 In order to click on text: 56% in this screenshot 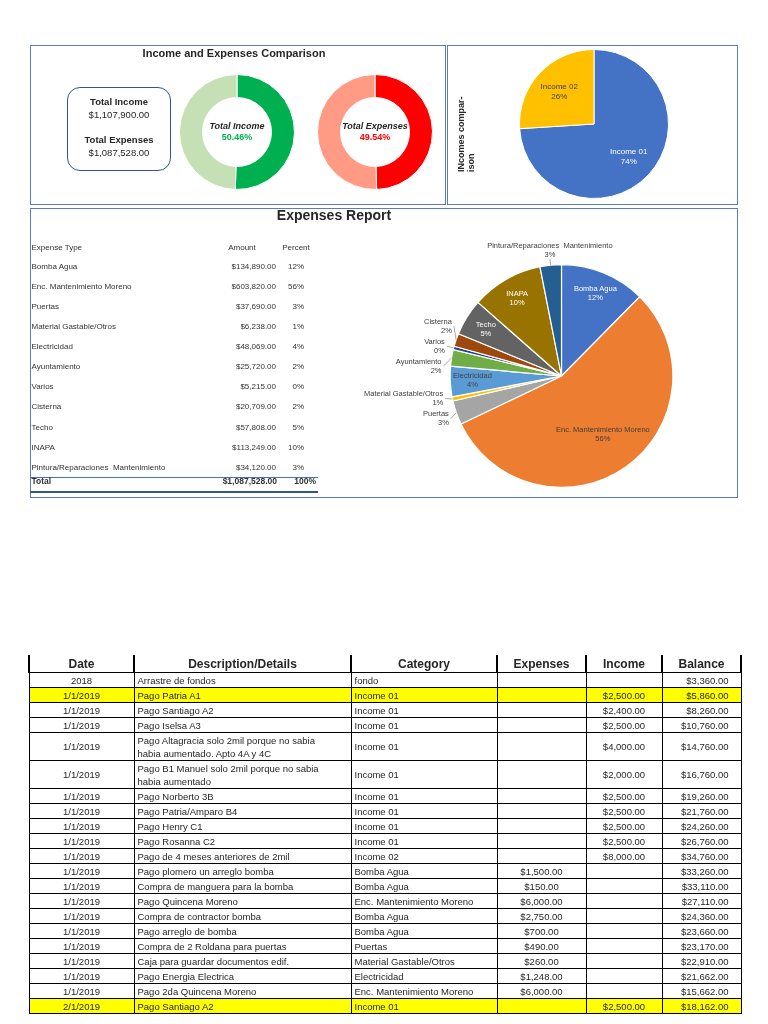, I will do `click(295, 287)`.